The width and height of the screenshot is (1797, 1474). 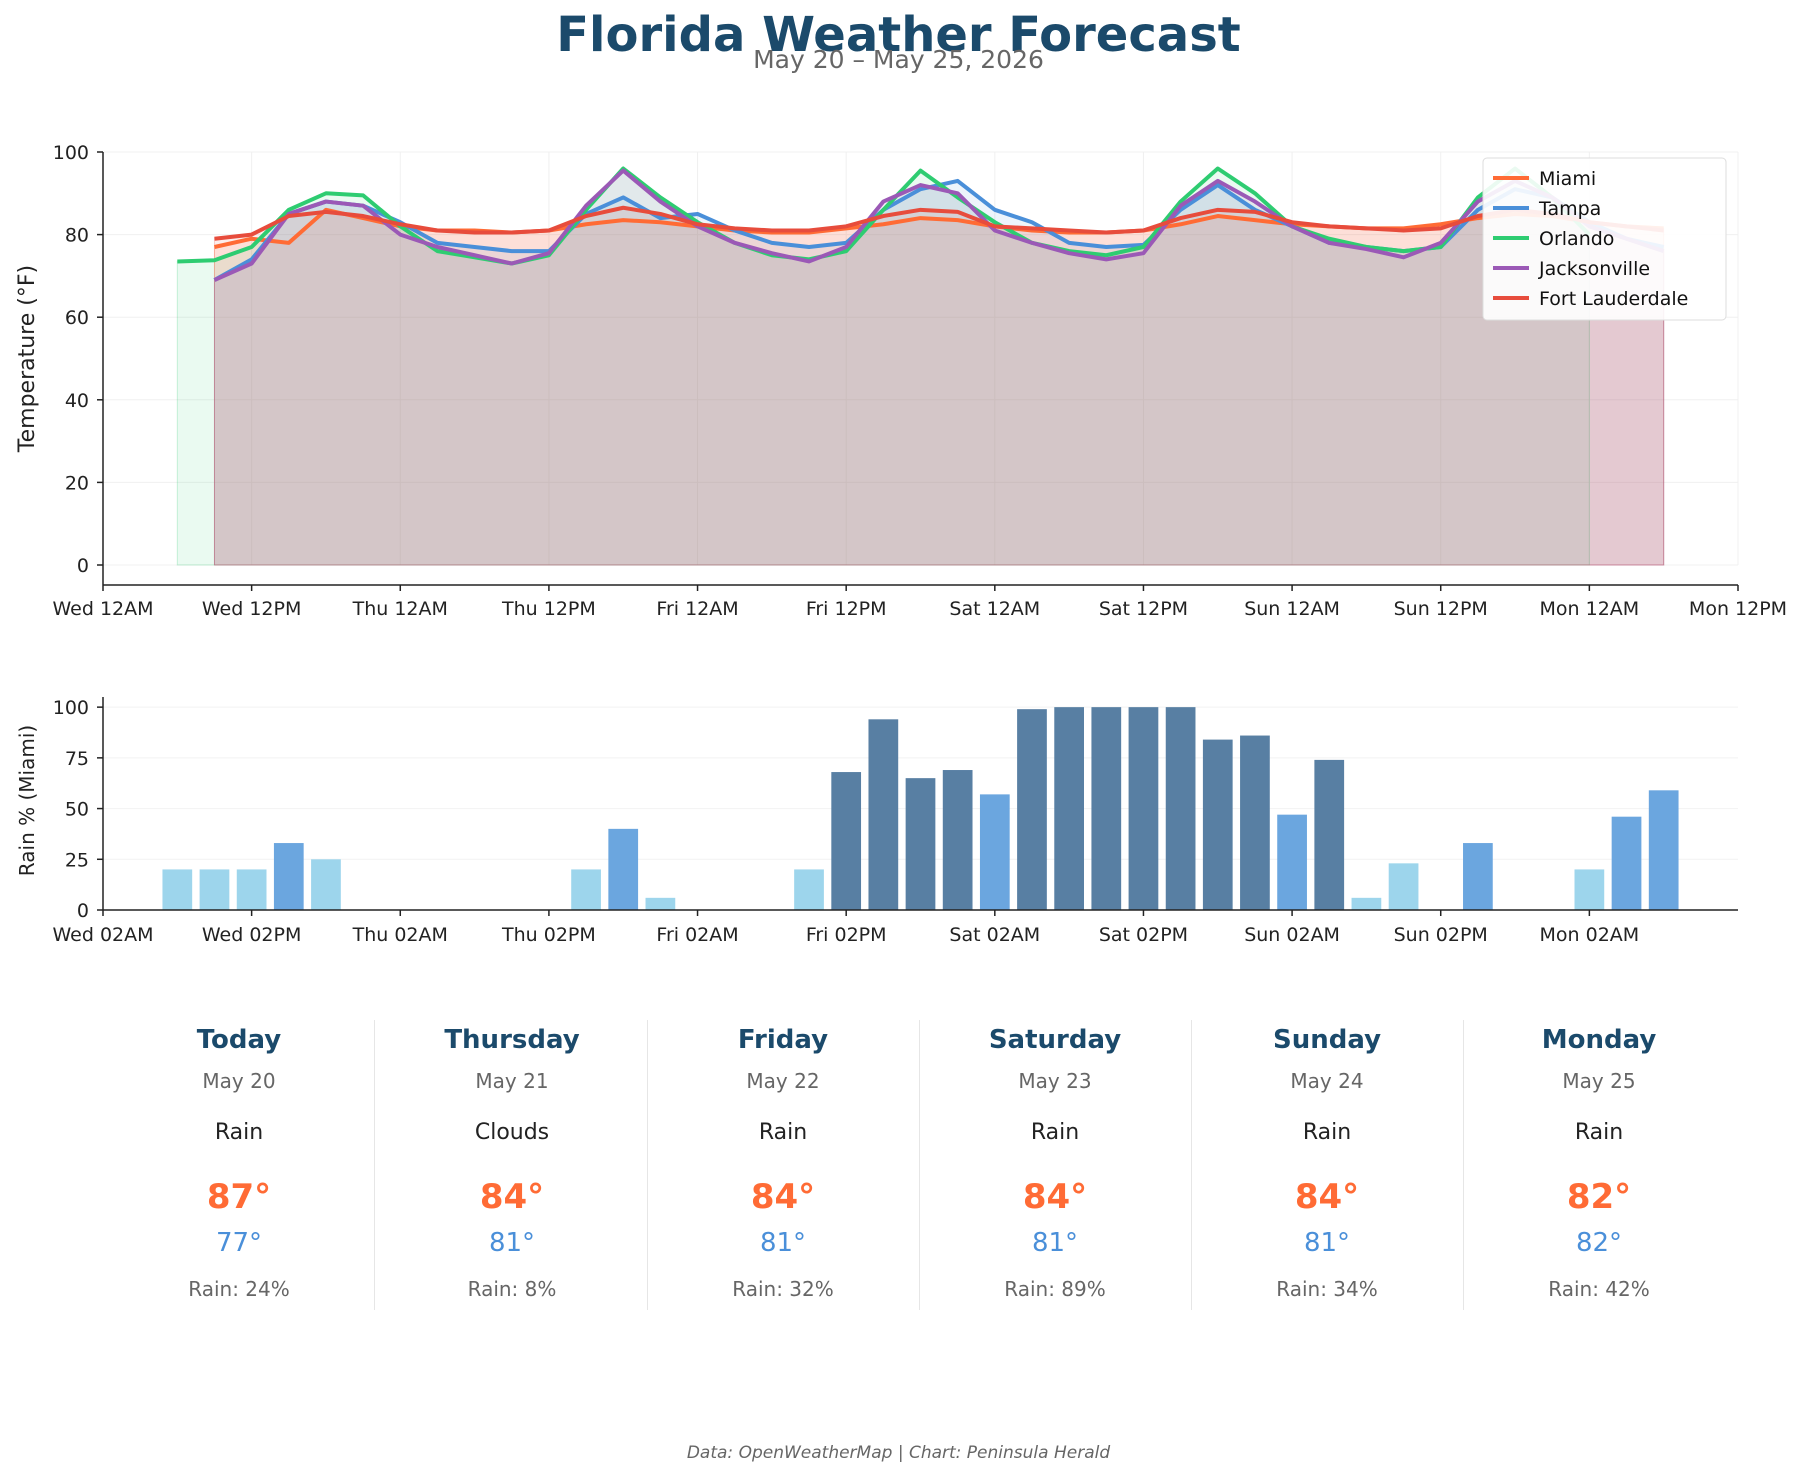 I want to click on forecast-rain: Rain: 24%, so click(x=239, y=1289).